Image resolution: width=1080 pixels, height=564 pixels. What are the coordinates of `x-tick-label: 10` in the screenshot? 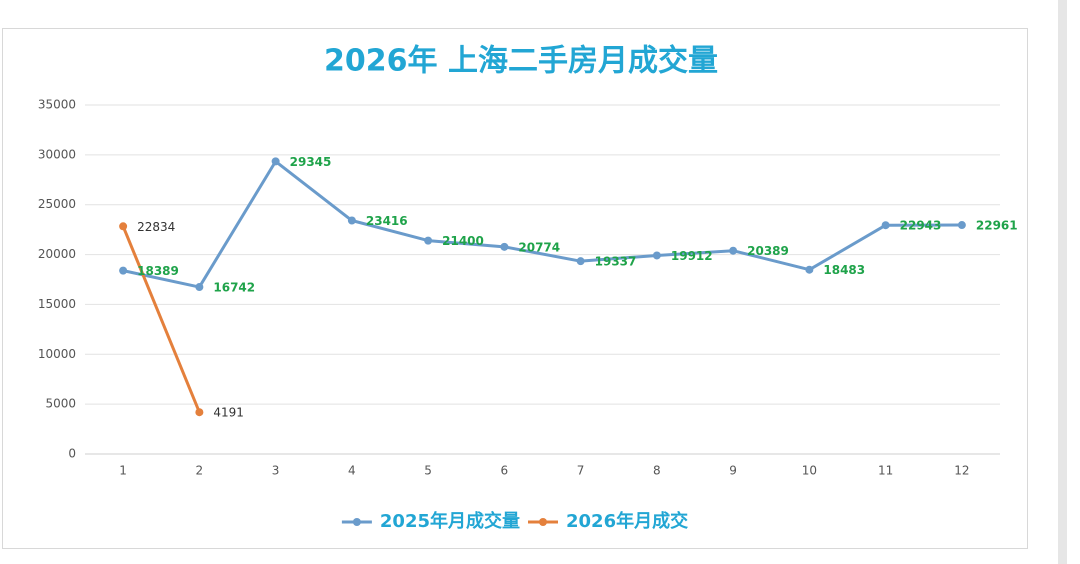 It's located at (809, 471).